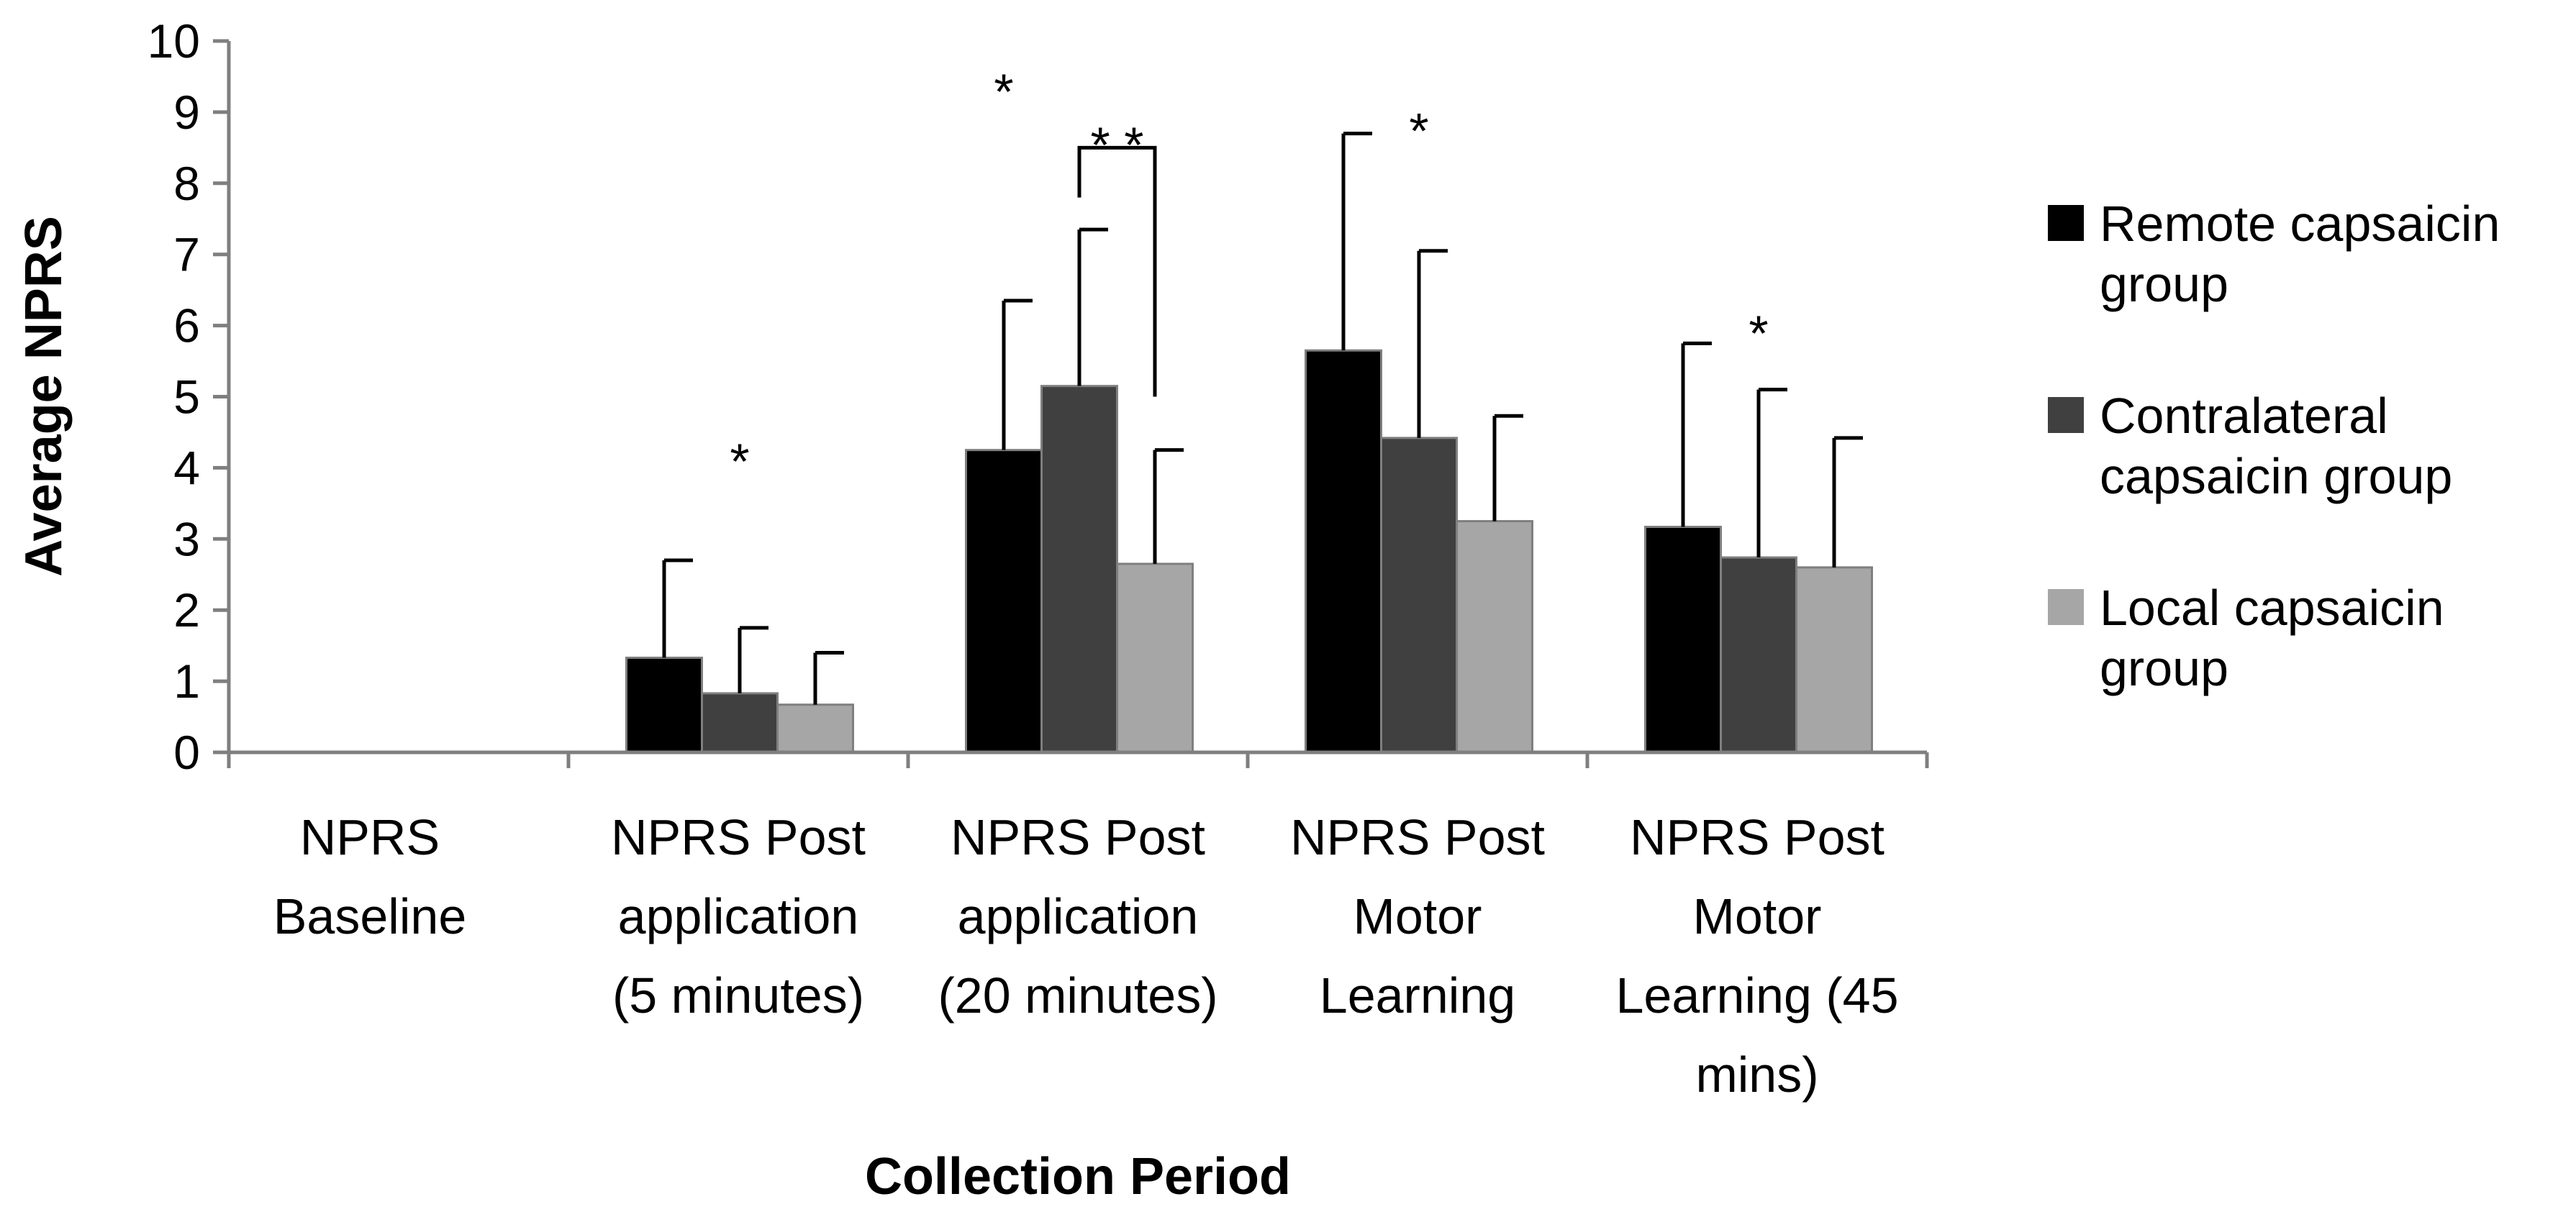 Image resolution: width=2576 pixels, height=1217 pixels. I want to click on y-tick-label: 1, so click(186, 681).